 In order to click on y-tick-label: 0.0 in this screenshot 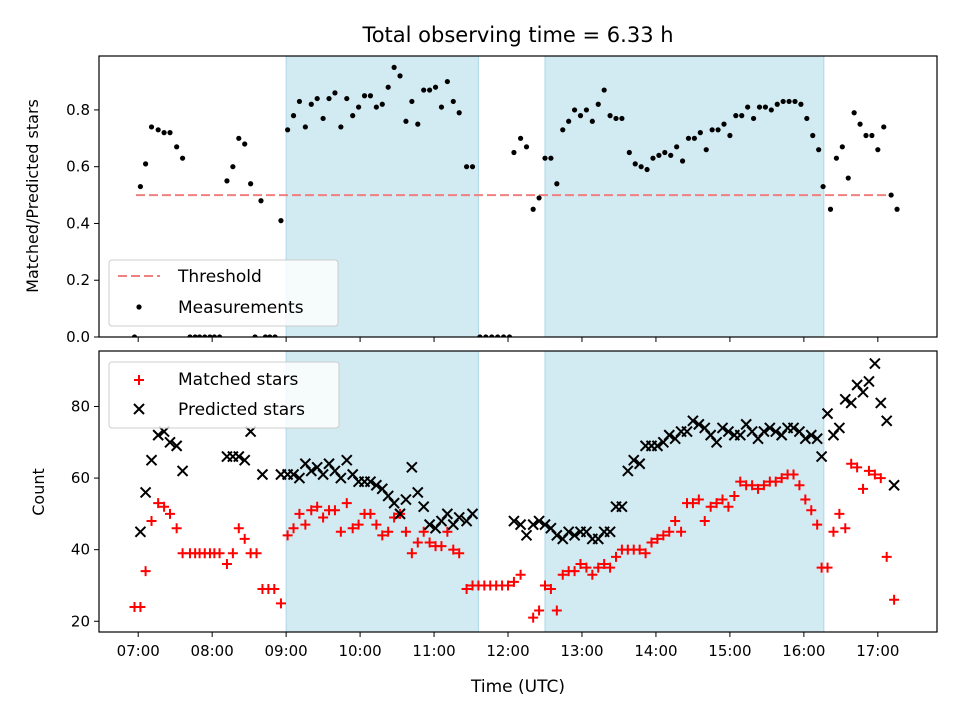, I will do `click(78, 337)`.